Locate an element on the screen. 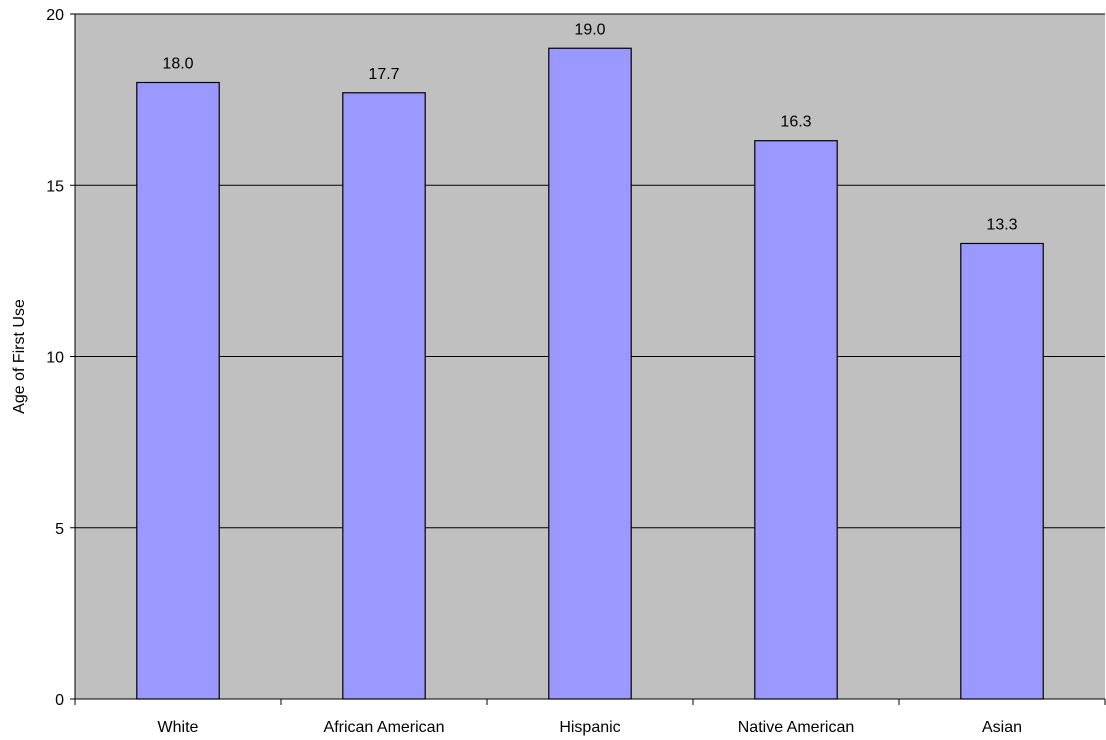  y-tick-label: 15 is located at coordinates (55, 186).